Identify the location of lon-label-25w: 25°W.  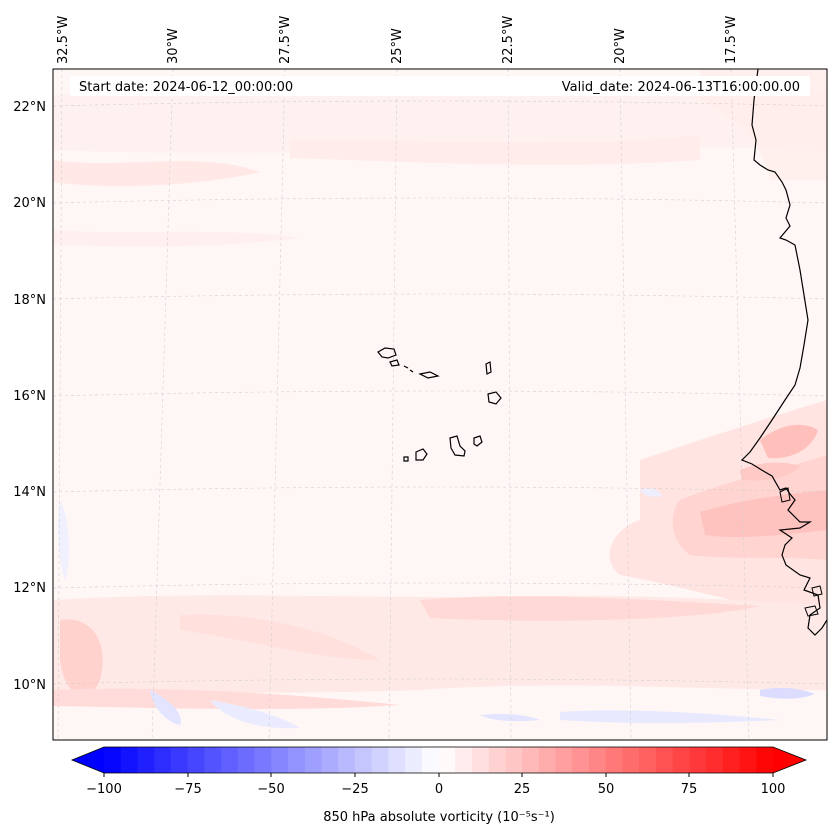
(397, 46).